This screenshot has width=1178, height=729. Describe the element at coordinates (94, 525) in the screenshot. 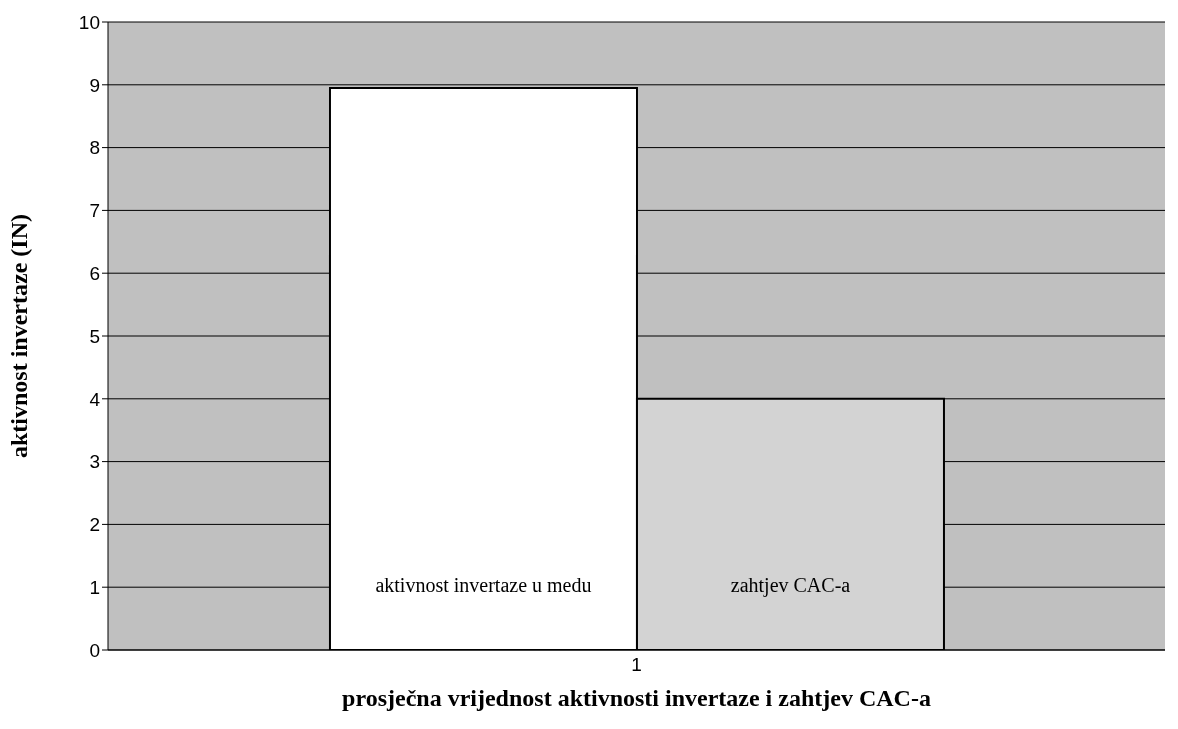

I see `y-tick-label: 2` at that location.